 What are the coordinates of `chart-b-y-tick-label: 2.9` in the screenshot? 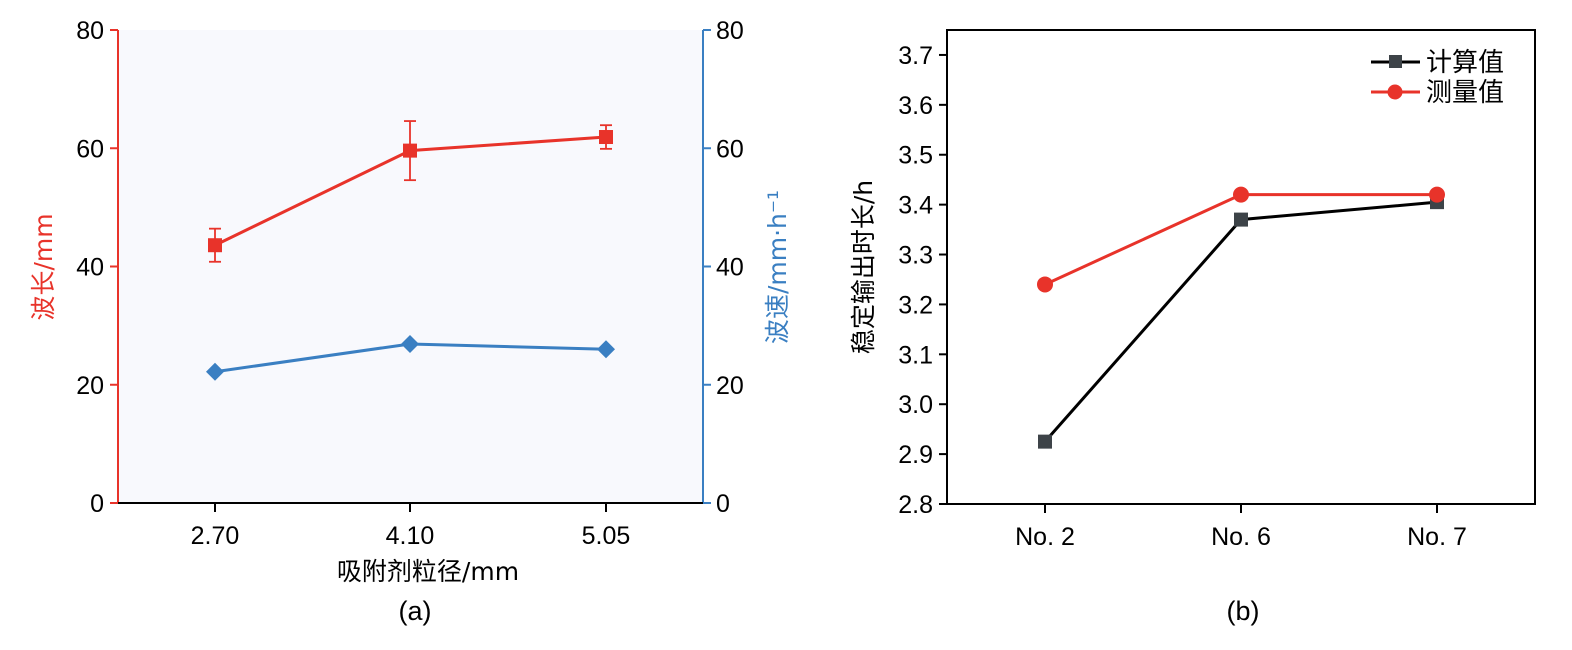 It's located at (915, 455).